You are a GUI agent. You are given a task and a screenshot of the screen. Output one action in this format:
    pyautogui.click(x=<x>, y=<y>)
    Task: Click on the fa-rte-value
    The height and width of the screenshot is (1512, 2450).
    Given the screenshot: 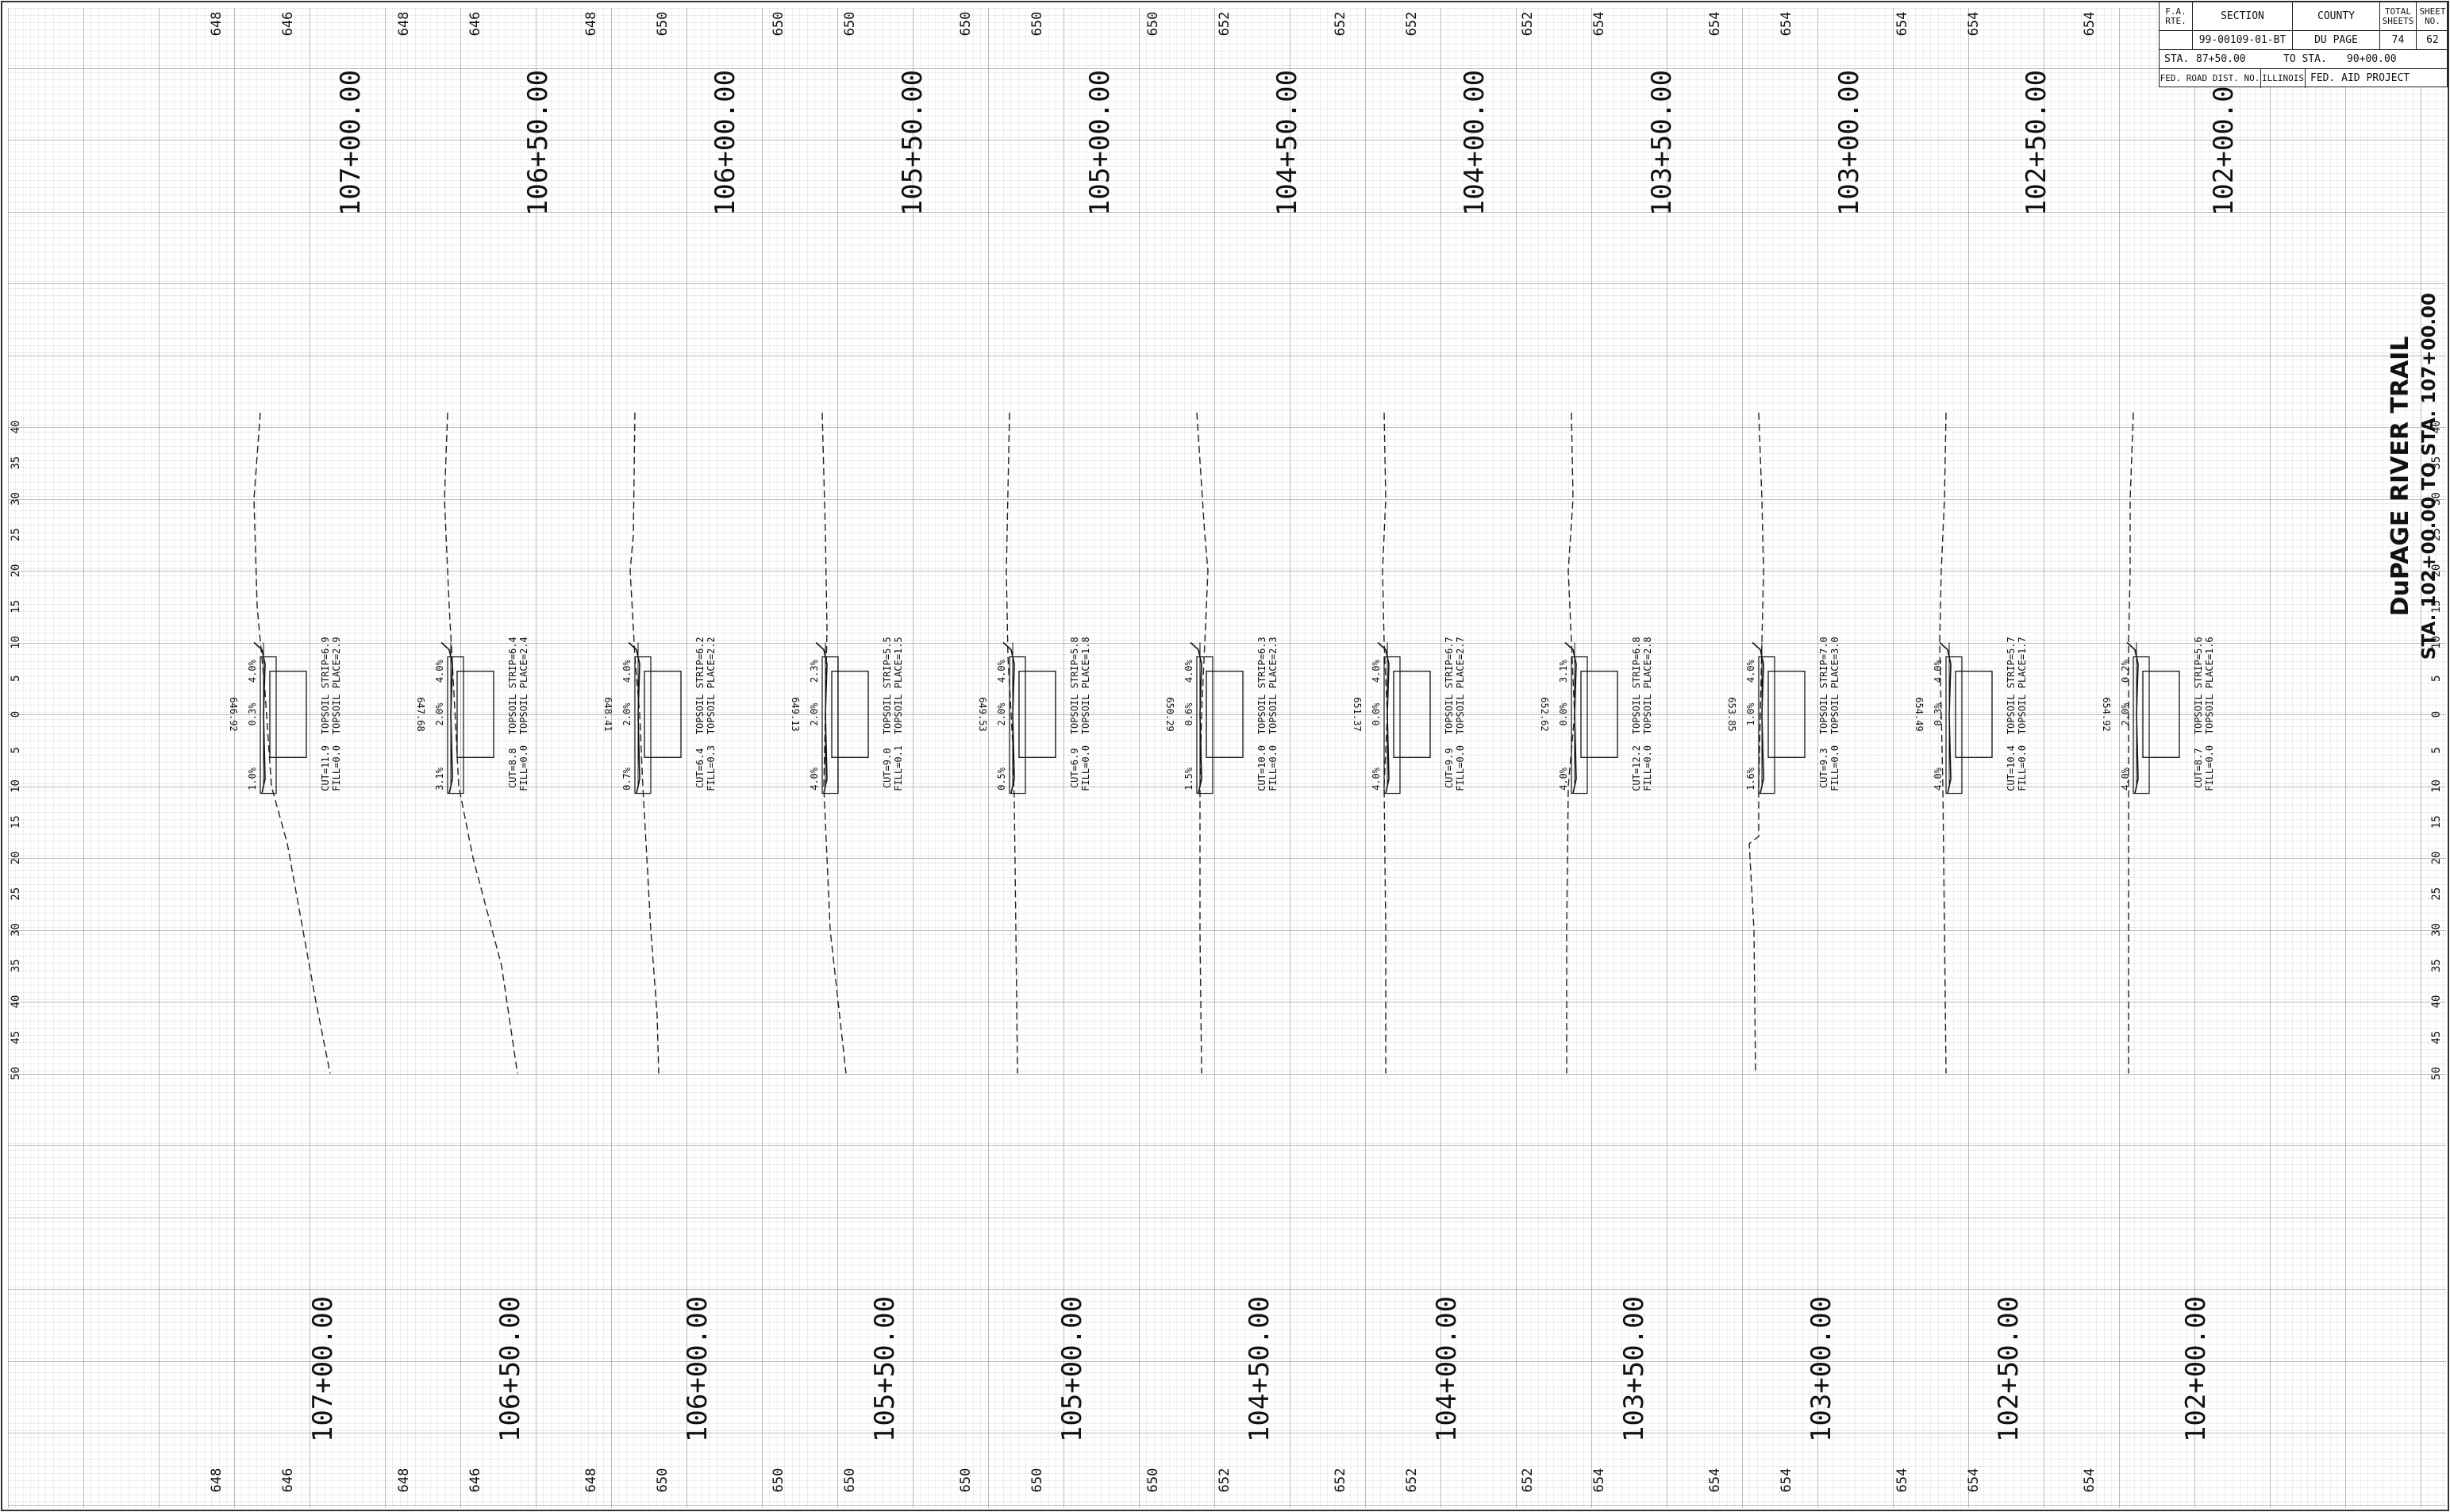 What is the action you would take?
    pyautogui.click(x=2176, y=40)
    